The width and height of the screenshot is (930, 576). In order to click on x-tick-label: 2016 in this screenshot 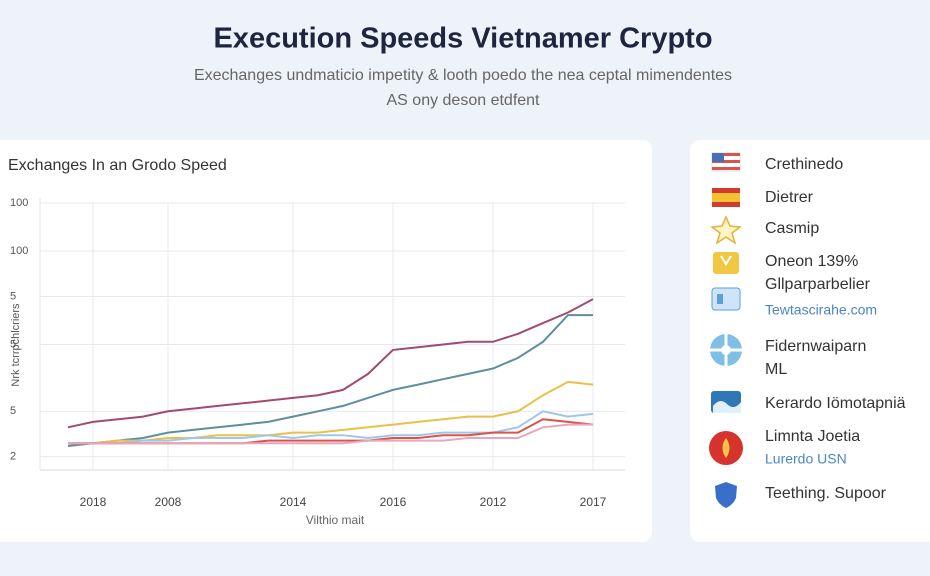, I will do `click(393, 502)`.